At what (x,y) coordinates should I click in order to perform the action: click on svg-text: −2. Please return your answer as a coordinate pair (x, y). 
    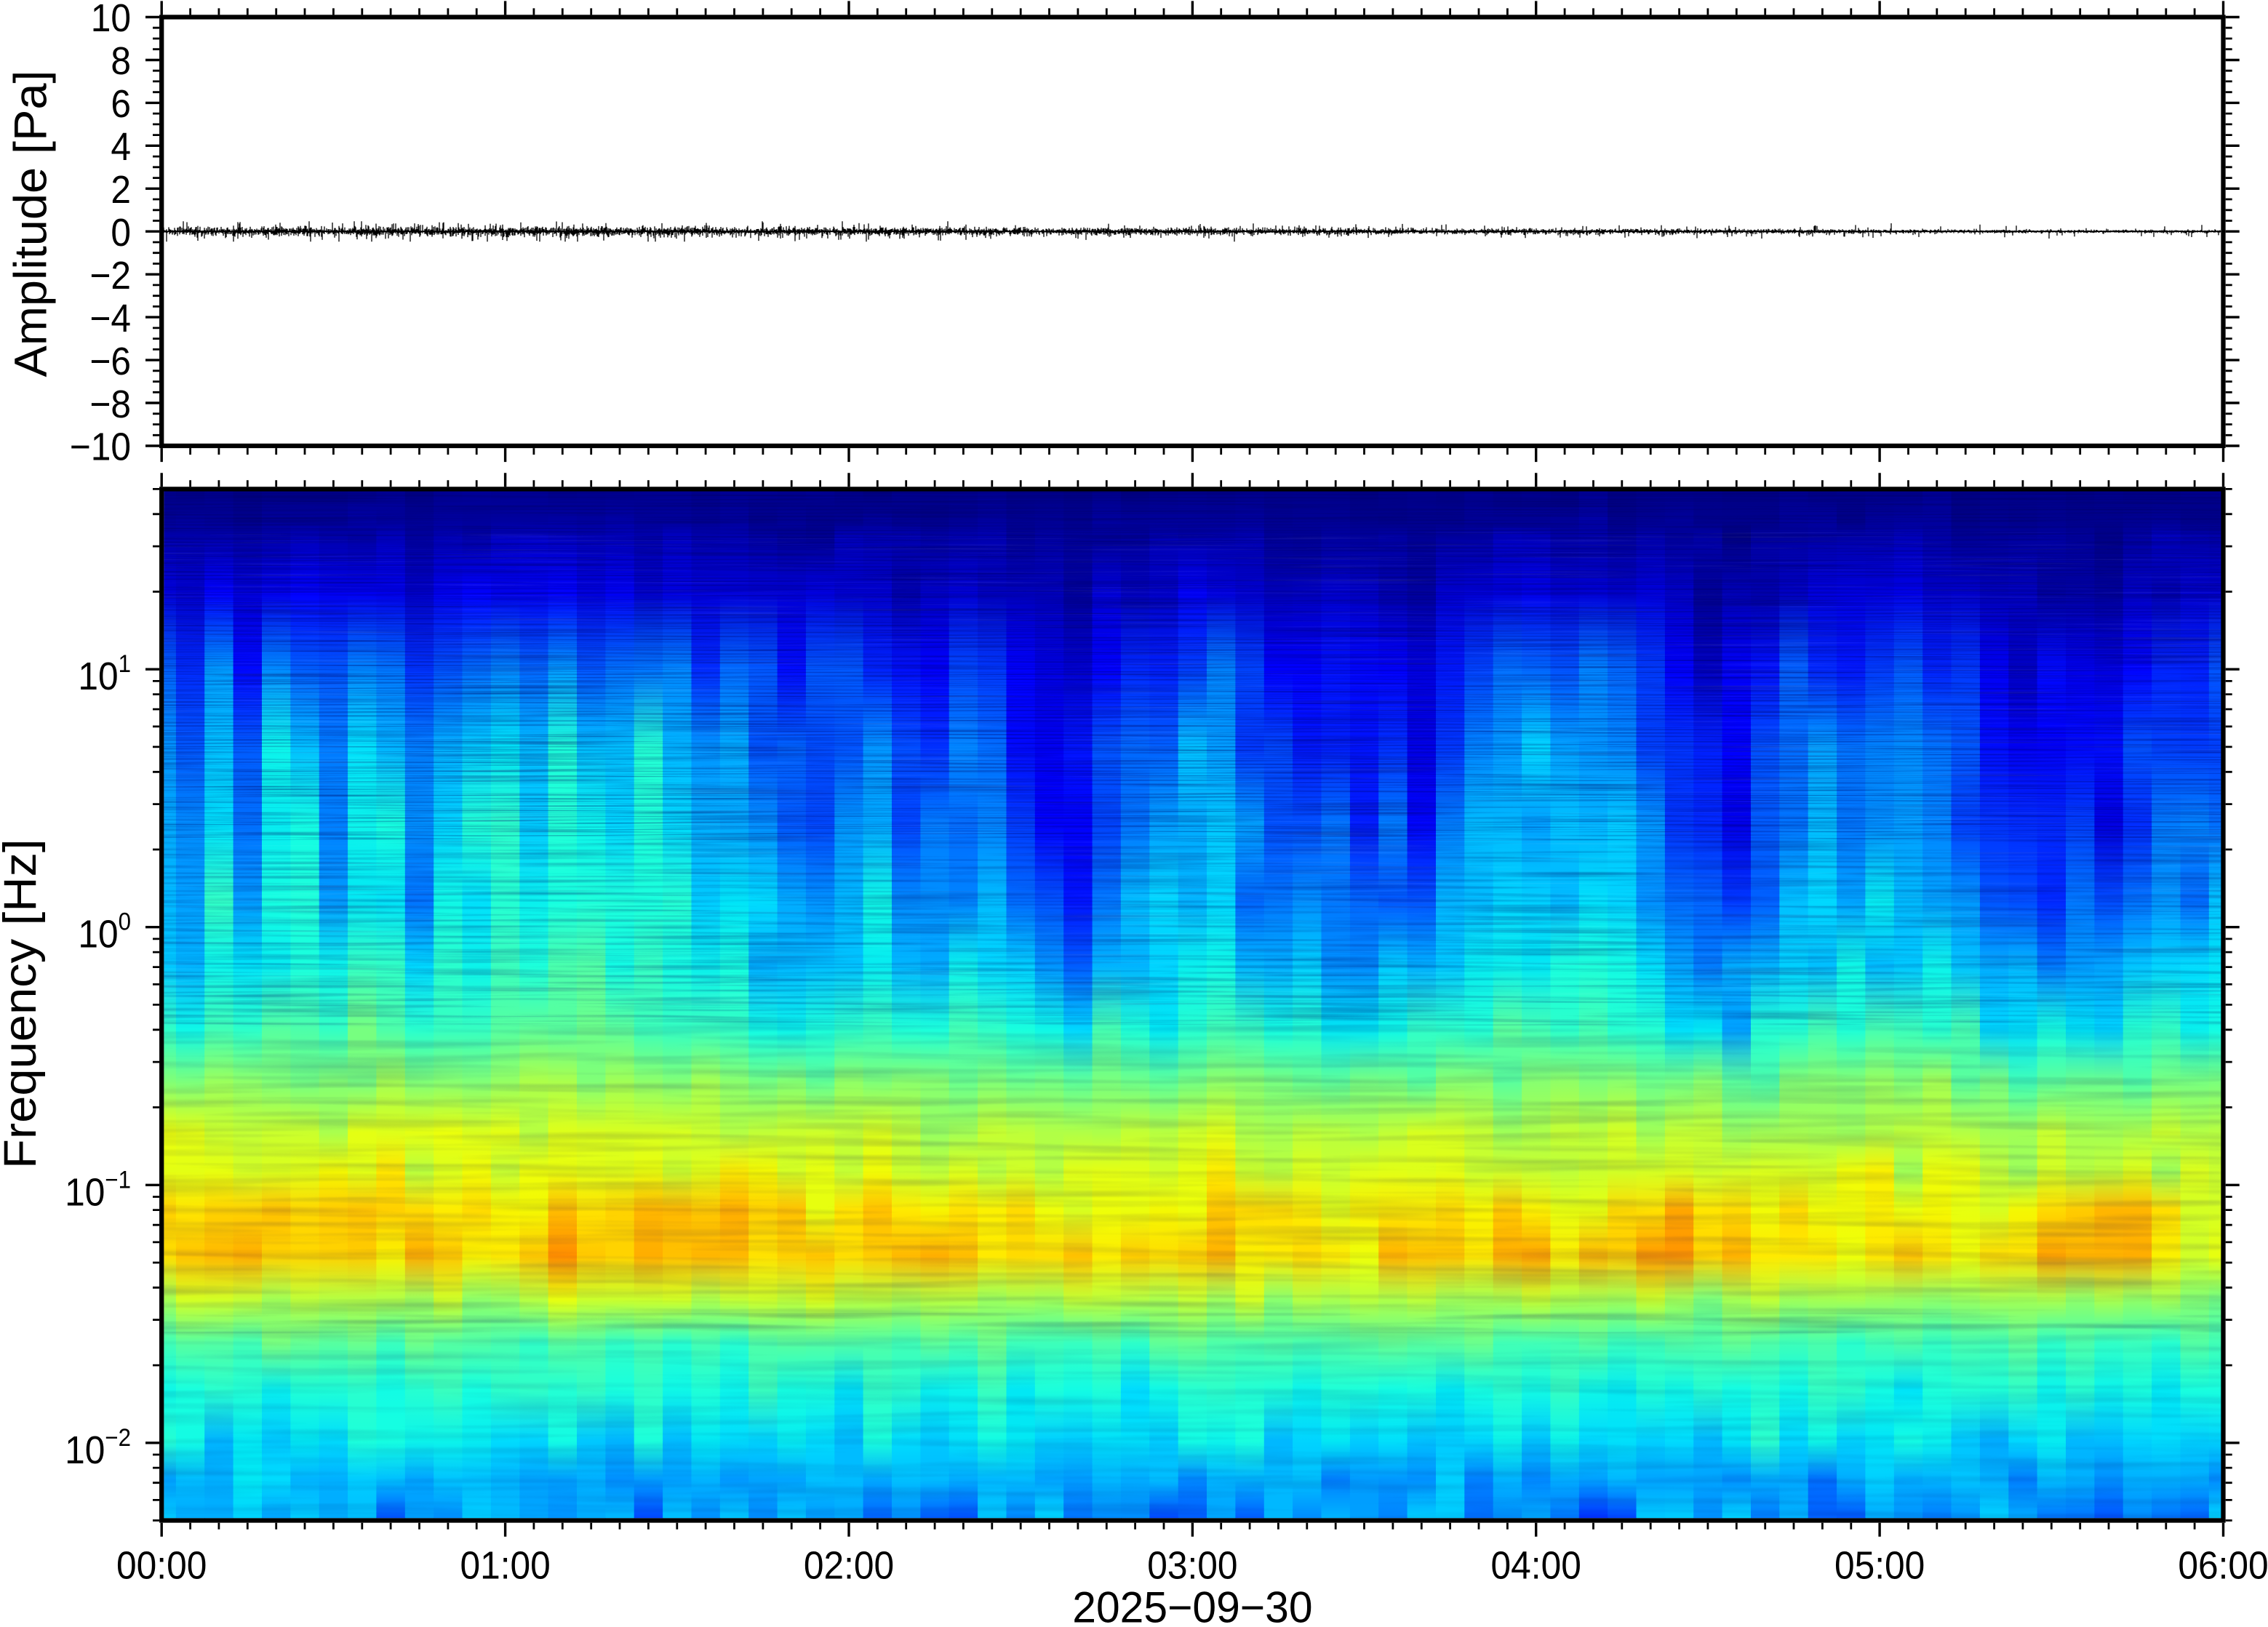
    Looking at the image, I should click on (110, 275).